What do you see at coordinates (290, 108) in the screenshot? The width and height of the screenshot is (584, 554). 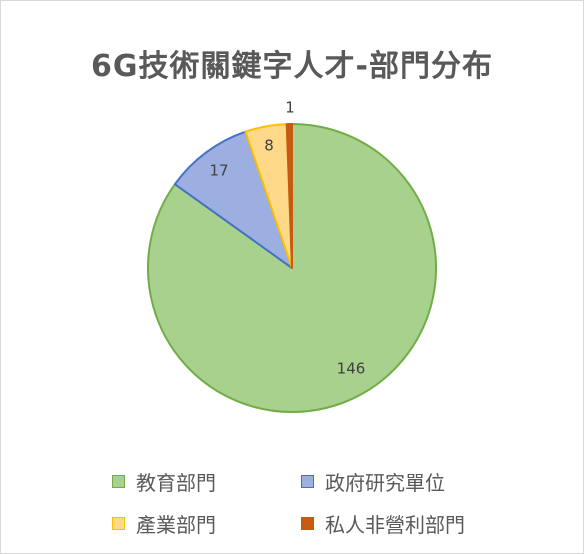 I see `data-label-private-nonprofit: 1` at bounding box center [290, 108].